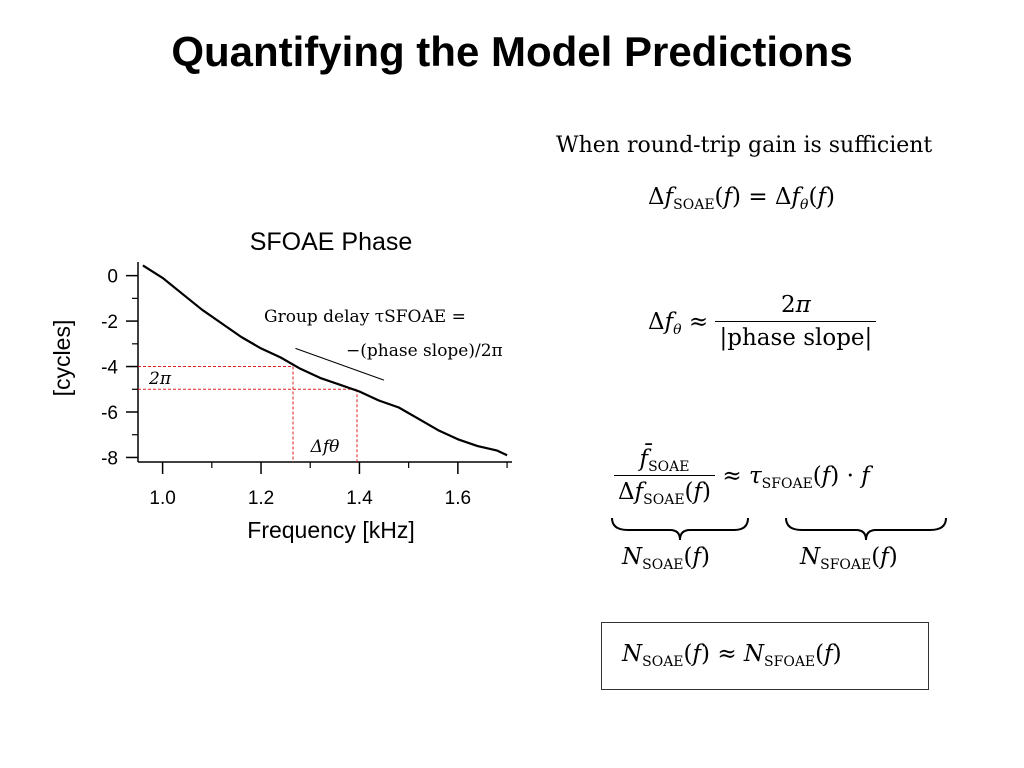  I want to click on y-tick-label: -8, so click(109, 458).